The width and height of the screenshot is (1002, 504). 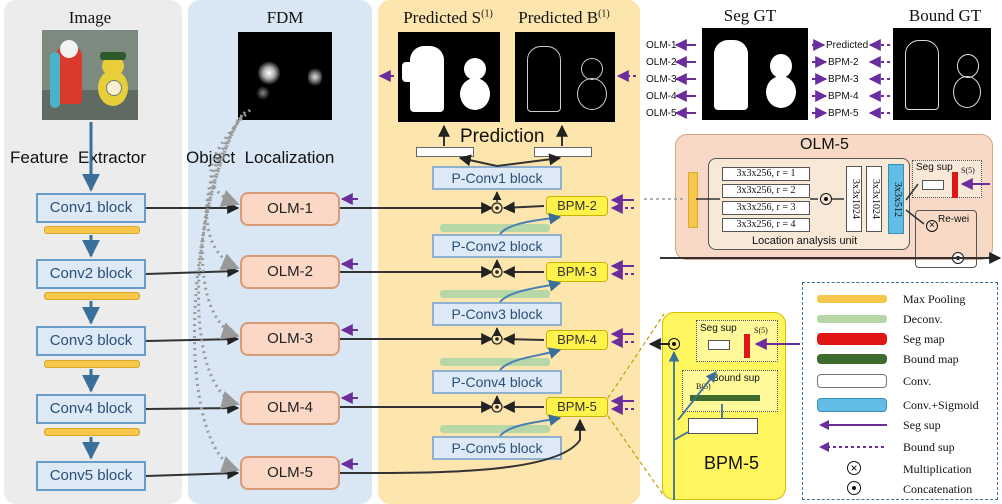 What do you see at coordinates (445, 152) in the screenshot?
I see `pred-conv-left` at bounding box center [445, 152].